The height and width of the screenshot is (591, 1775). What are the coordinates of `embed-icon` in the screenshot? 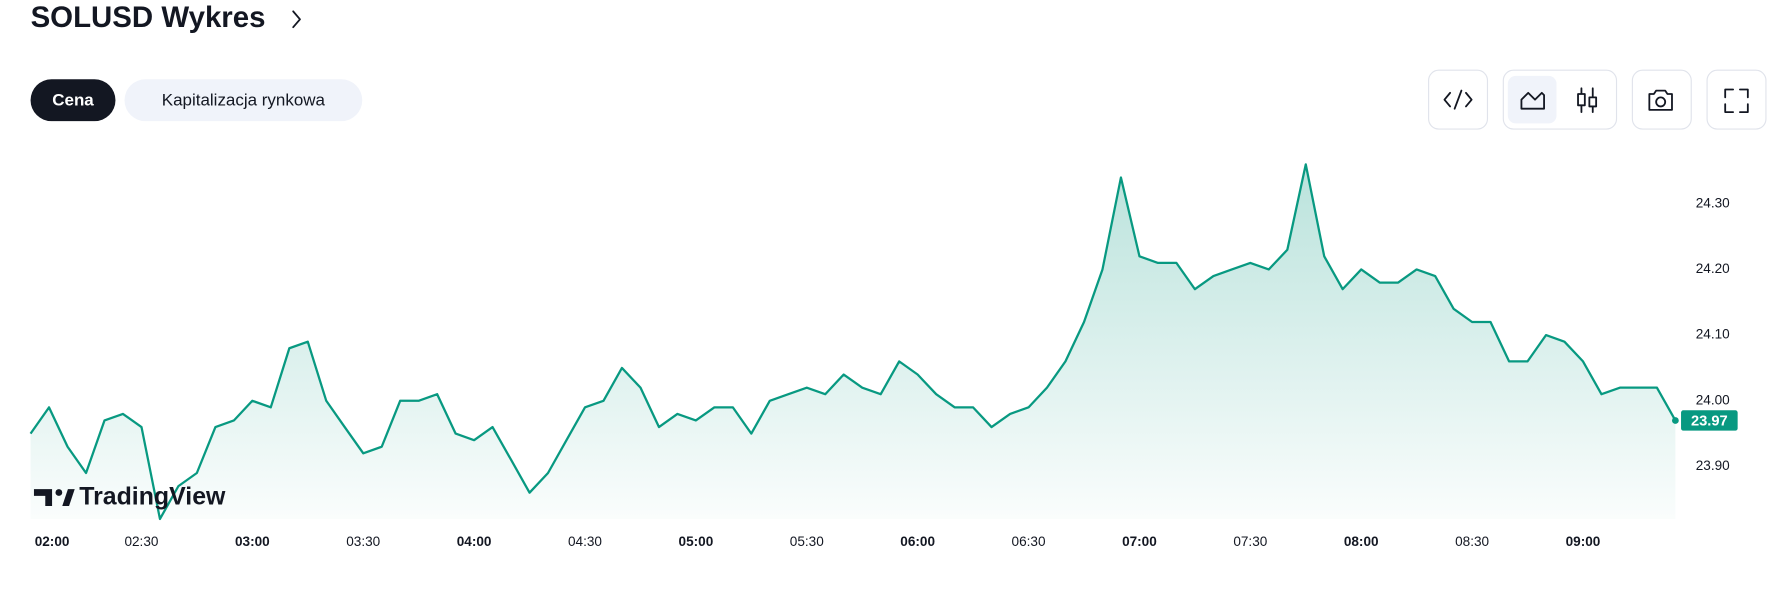 It's located at (1458, 99).